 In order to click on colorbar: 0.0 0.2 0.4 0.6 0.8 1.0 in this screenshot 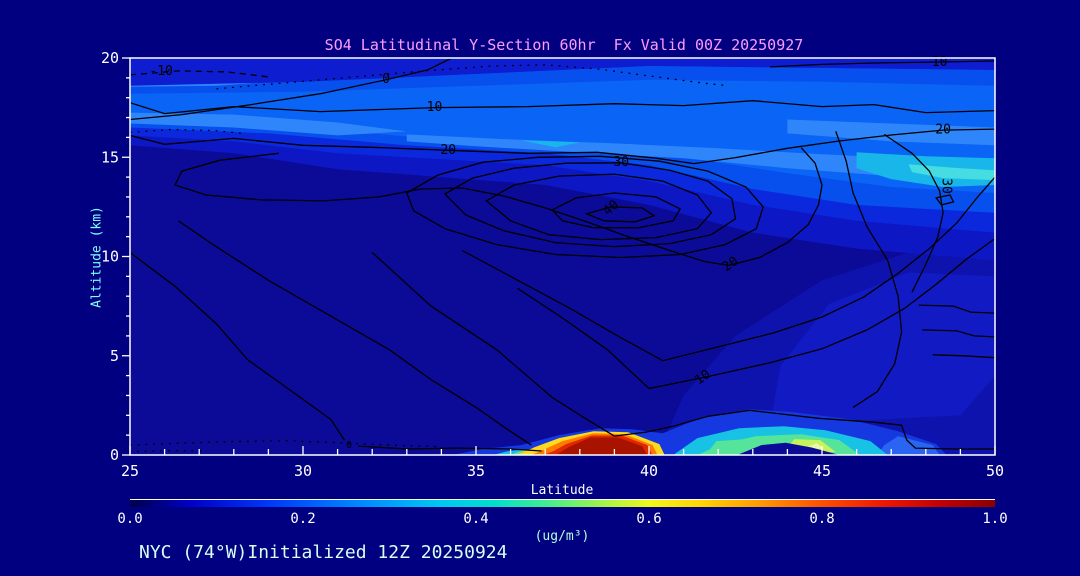, I will do `click(562, 513)`.